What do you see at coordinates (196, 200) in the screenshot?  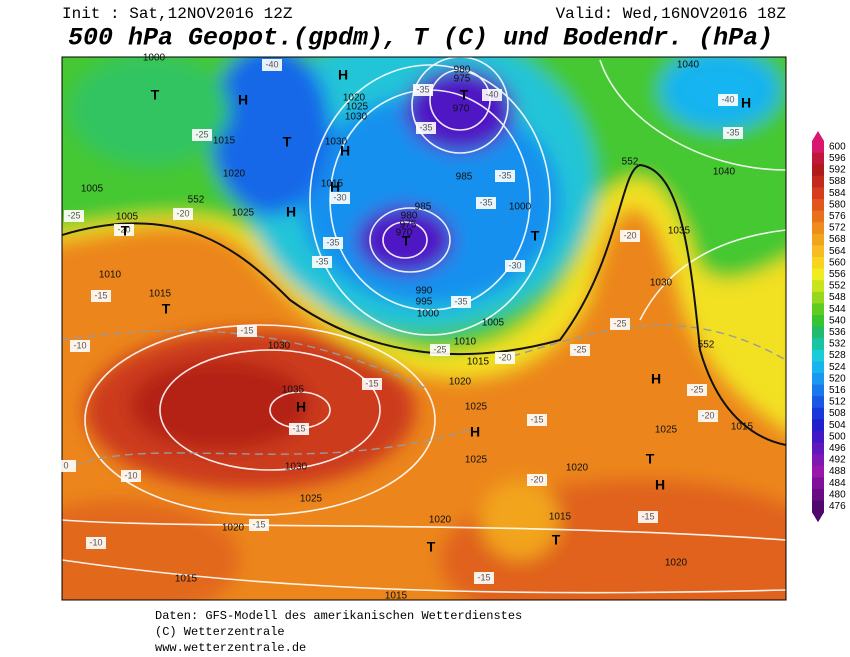 I see `isobar-label: 552` at bounding box center [196, 200].